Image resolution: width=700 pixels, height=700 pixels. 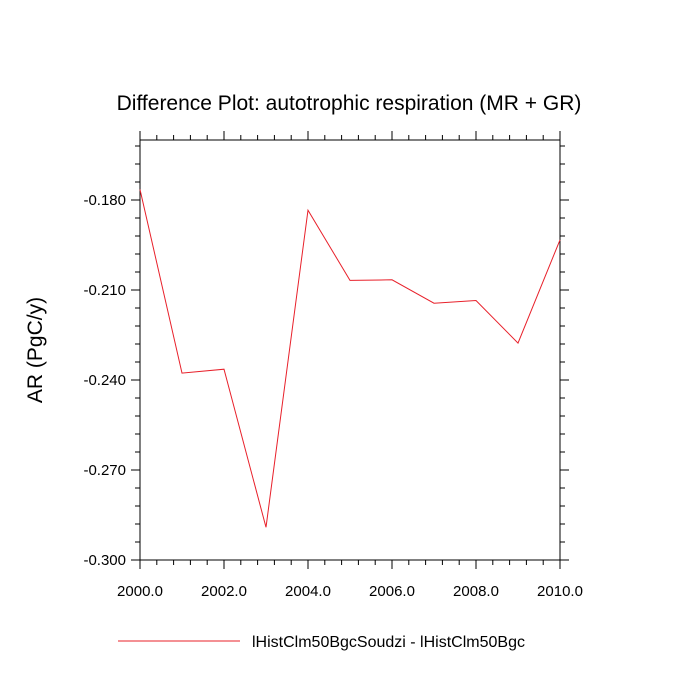 I want to click on y-tick-labels: -0.180 -0.210 -0.240 -0.270 -0.300, so click(x=104, y=380).